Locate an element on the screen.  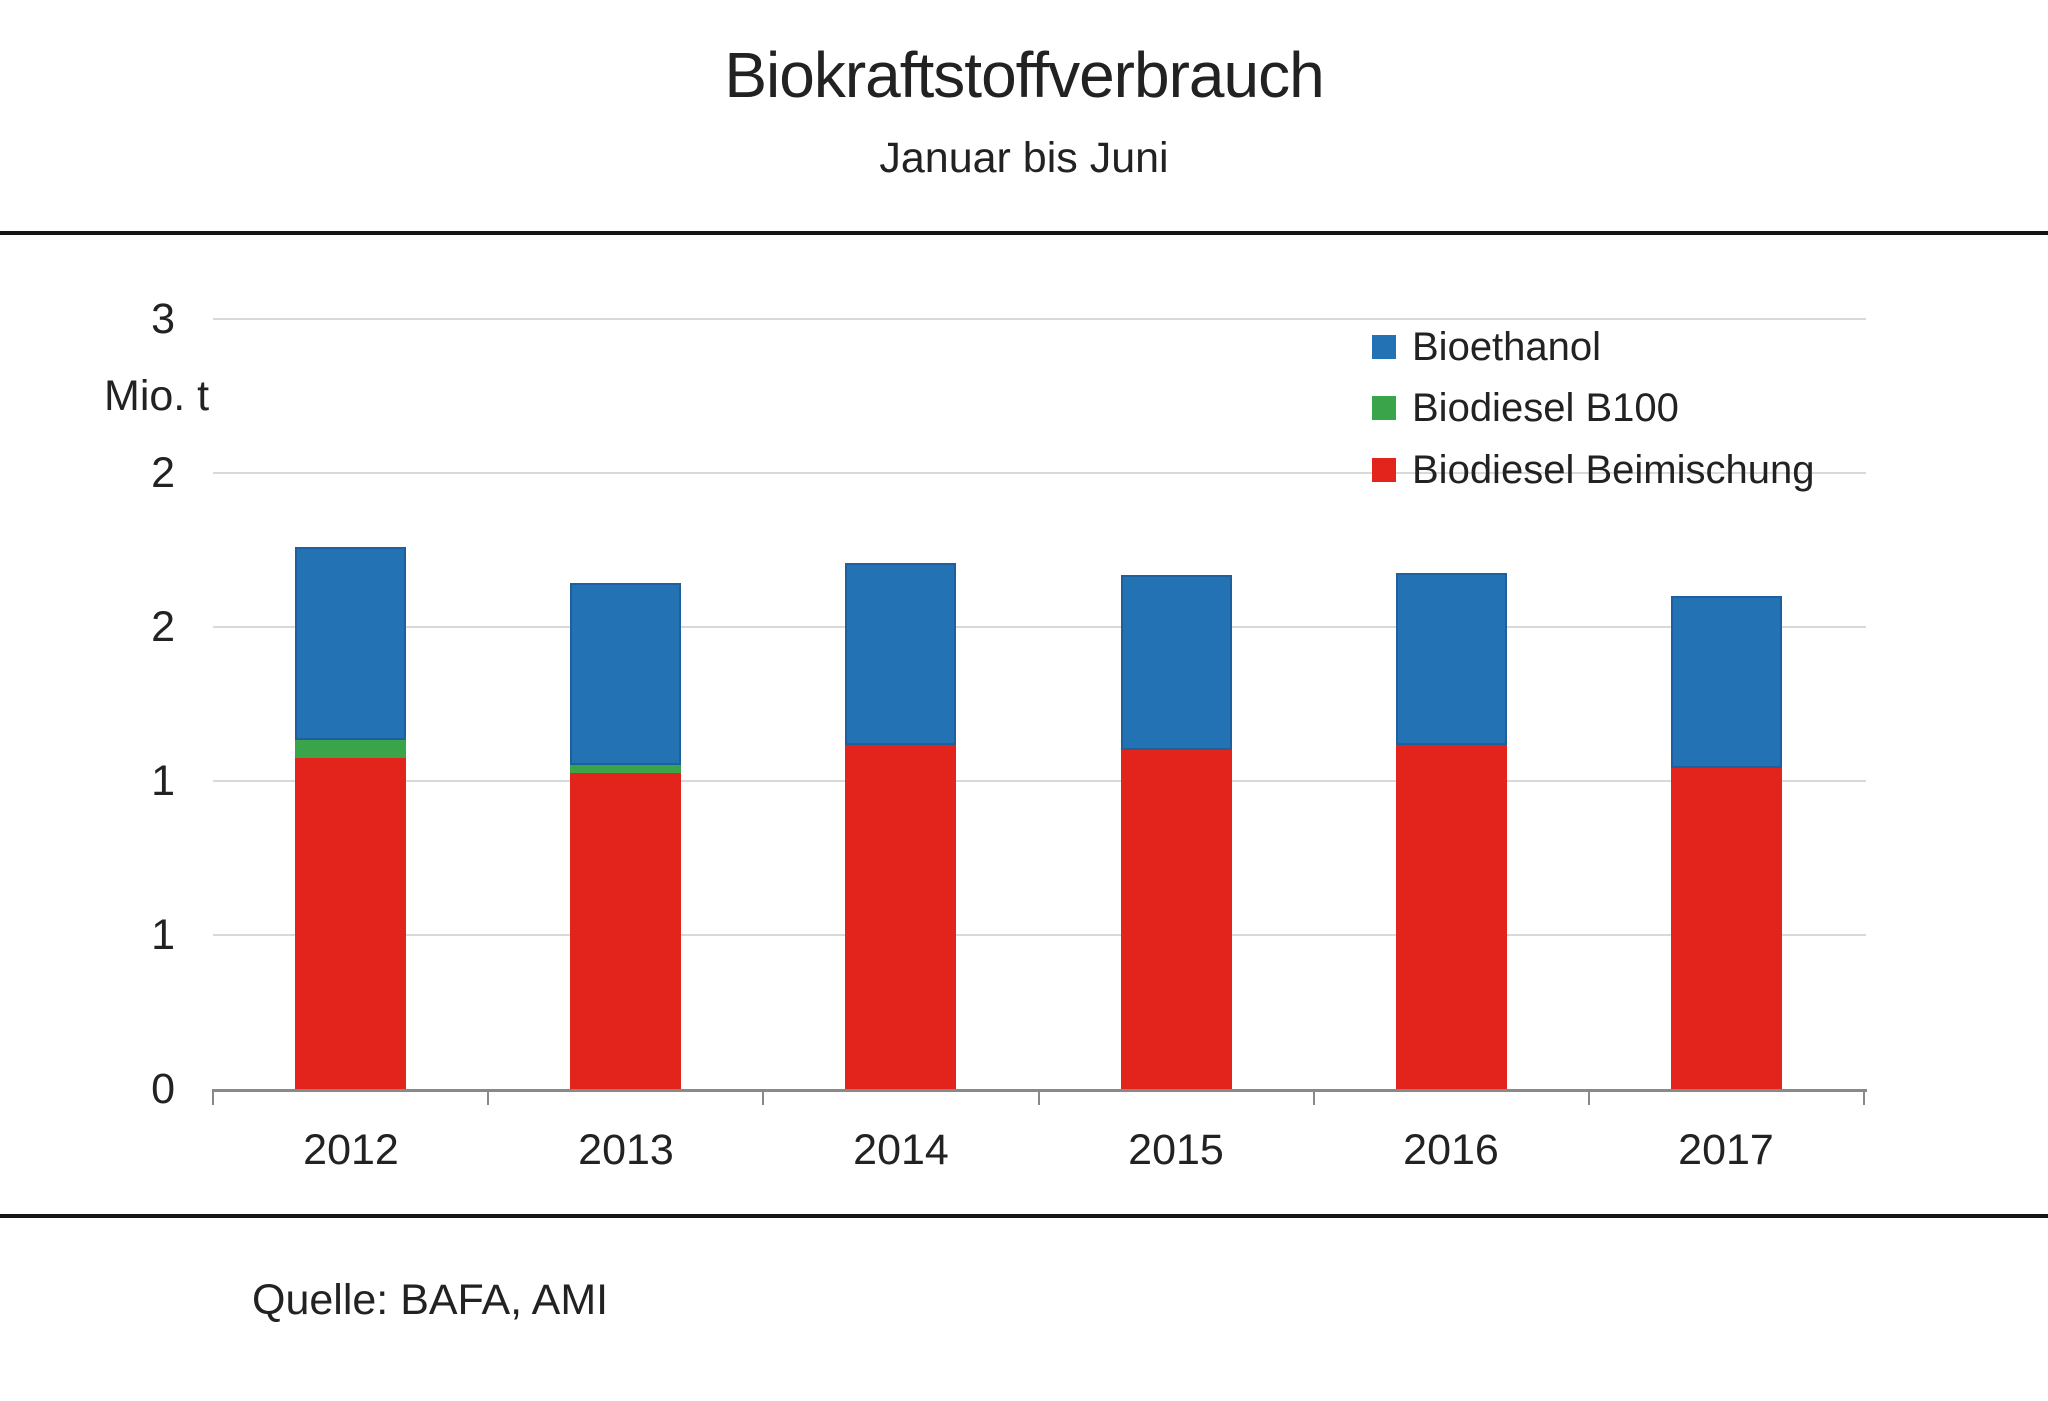
legend-item-label: Bioethanol is located at coordinates (1507, 346).